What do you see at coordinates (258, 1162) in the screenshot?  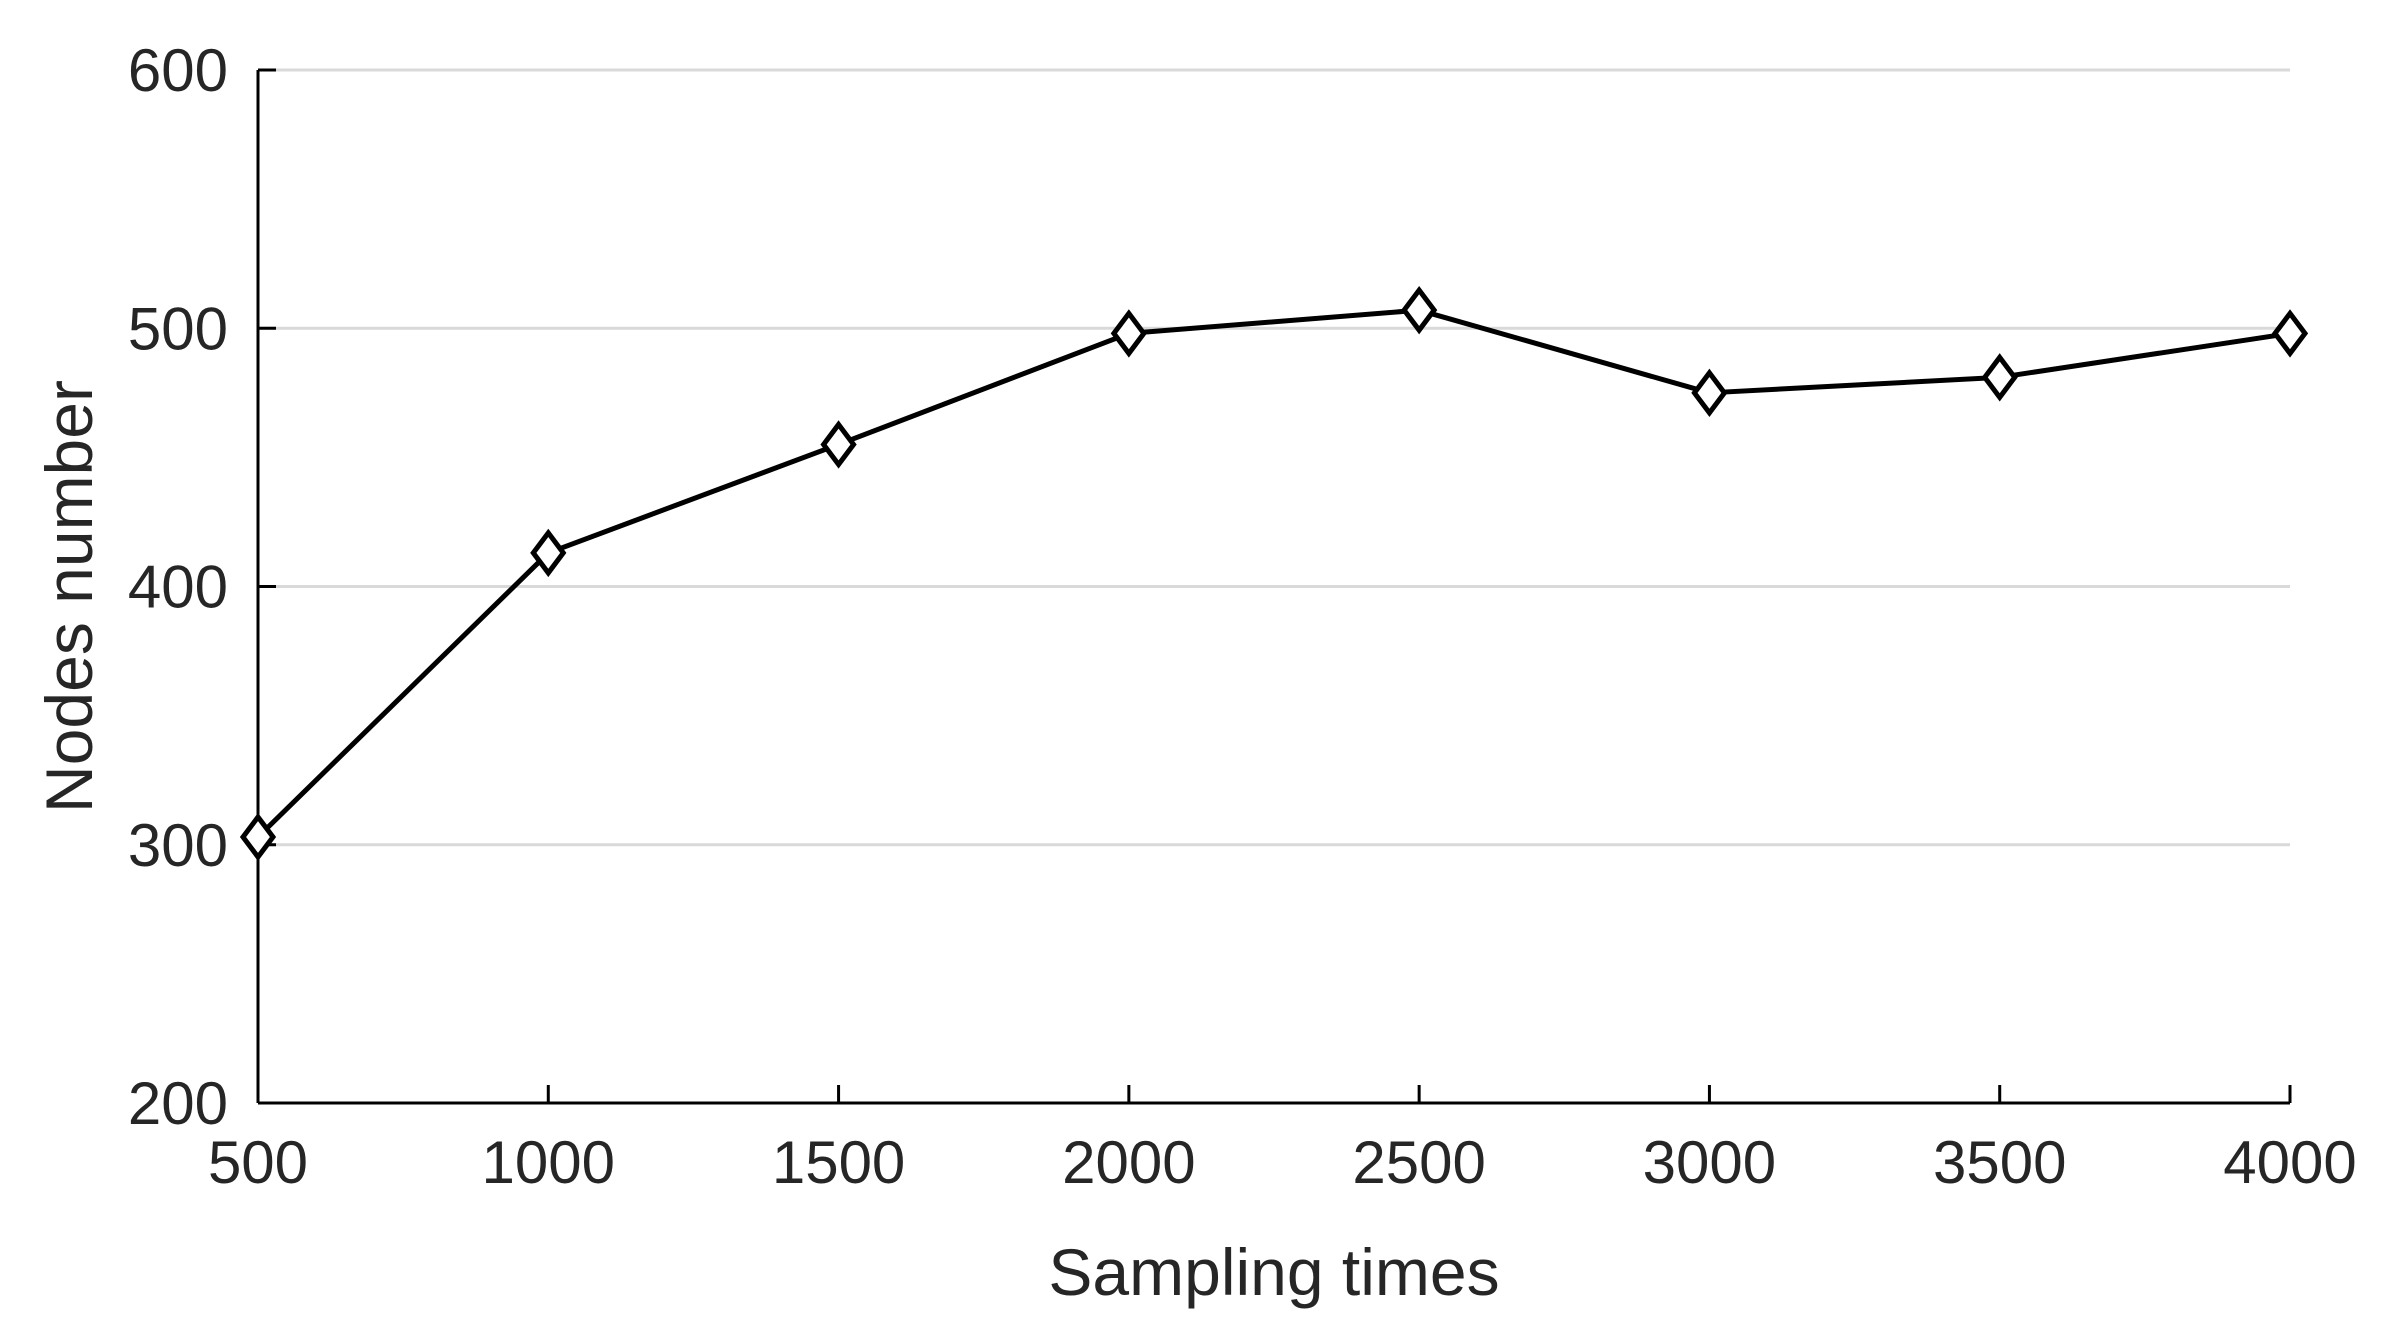 I see `x-tick-label-500: 500` at bounding box center [258, 1162].